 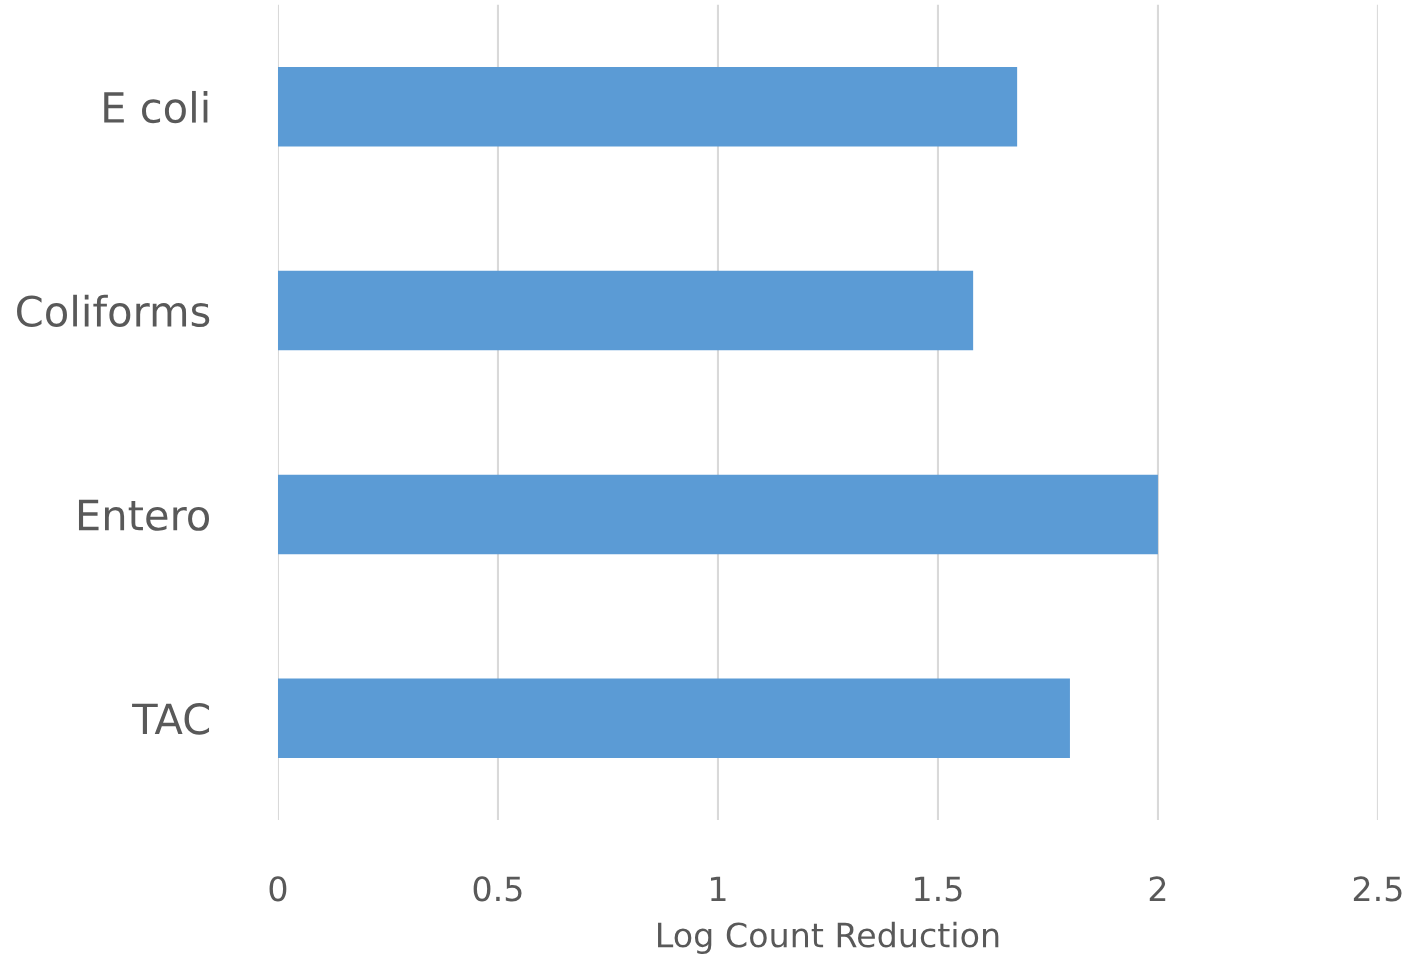 What do you see at coordinates (1157, 888) in the screenshot?
I see `x-tick-label: 2` at bounding box center [1157, 888].